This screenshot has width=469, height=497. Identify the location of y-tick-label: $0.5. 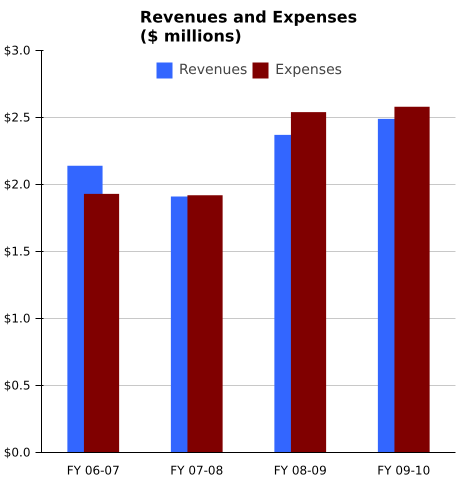
(17, 385).